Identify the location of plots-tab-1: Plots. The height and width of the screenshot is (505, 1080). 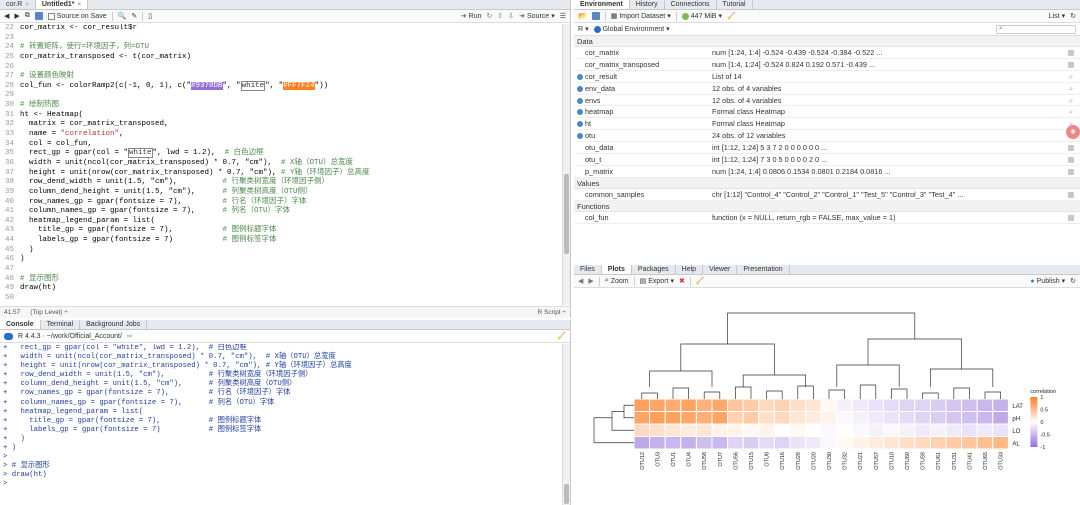
(616, 269).